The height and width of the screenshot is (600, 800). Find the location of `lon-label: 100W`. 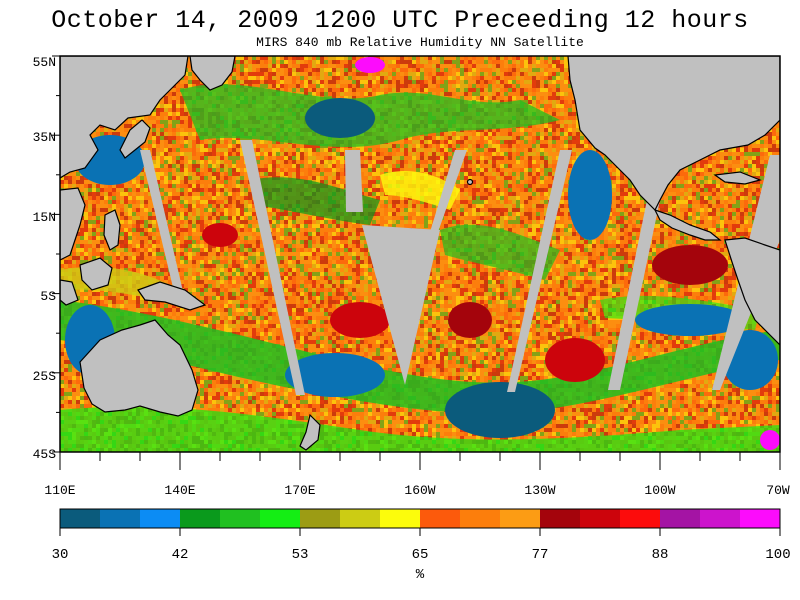

lon-label: 100W is located at coordinates (659, 490).